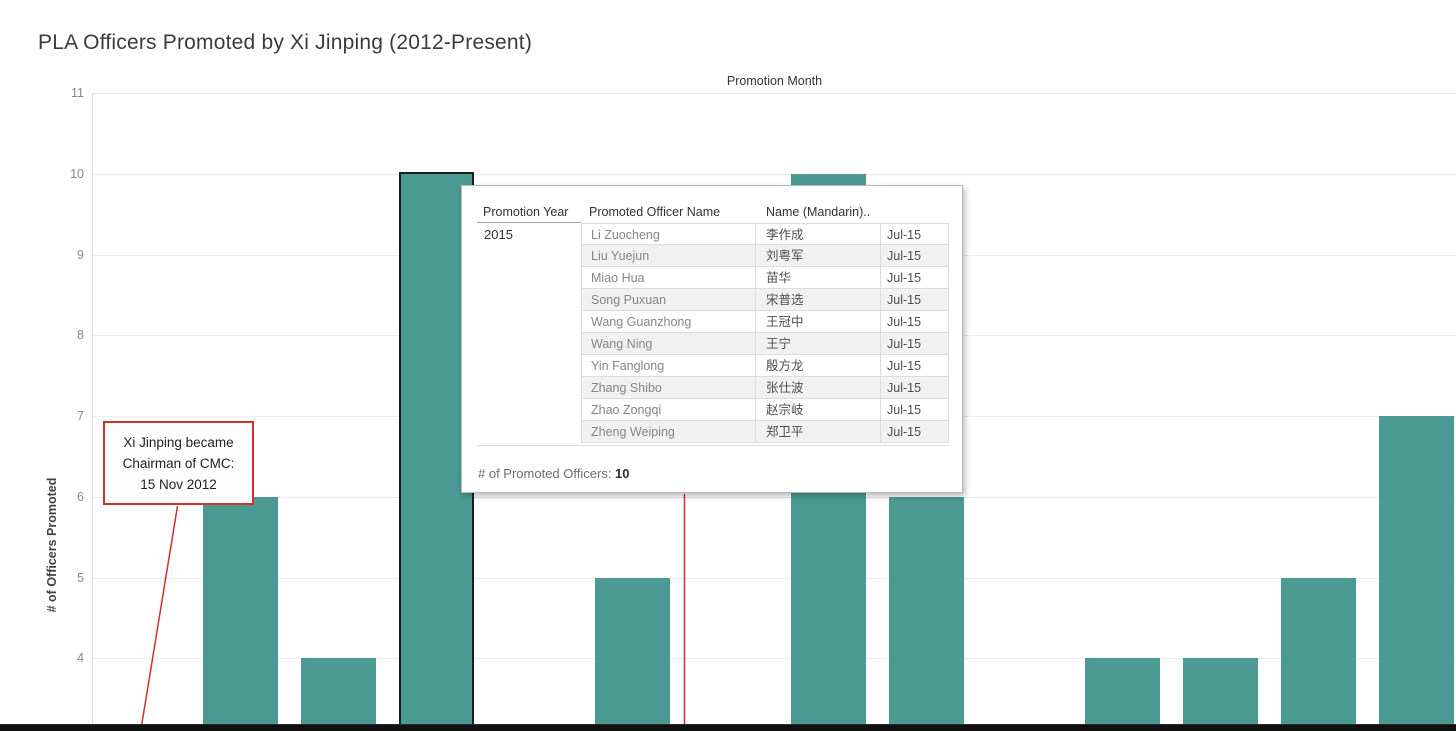 This screenshot has width=1456, height=731. I want to click on mandarin-name-cell: 殷方龙, so click(818, 365).